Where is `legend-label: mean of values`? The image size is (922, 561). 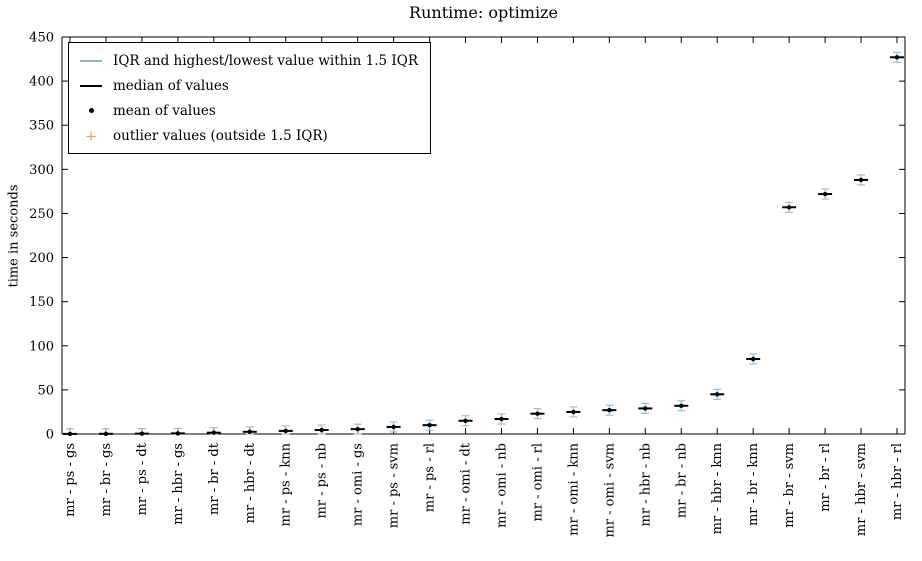 legend-label: mean of values is located at coordinates (164, 110).